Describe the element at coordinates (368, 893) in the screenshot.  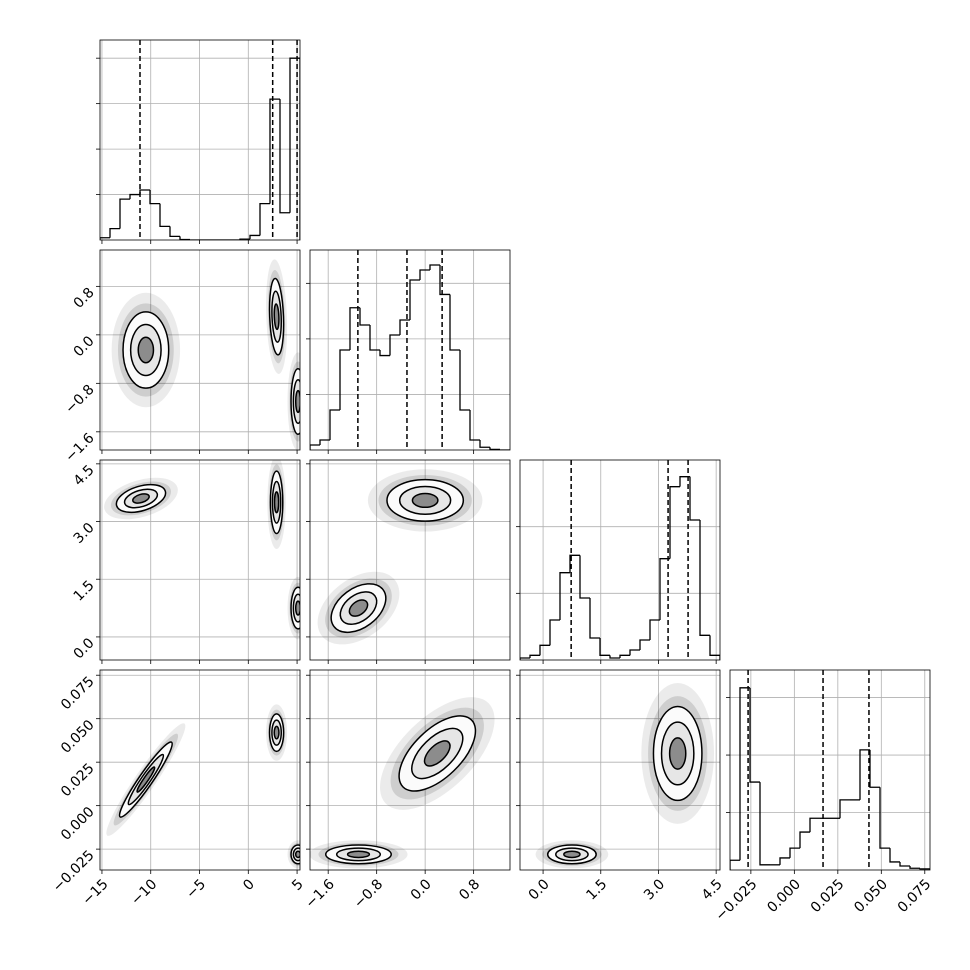
I see `x-tick-label: −0.8` at that location.